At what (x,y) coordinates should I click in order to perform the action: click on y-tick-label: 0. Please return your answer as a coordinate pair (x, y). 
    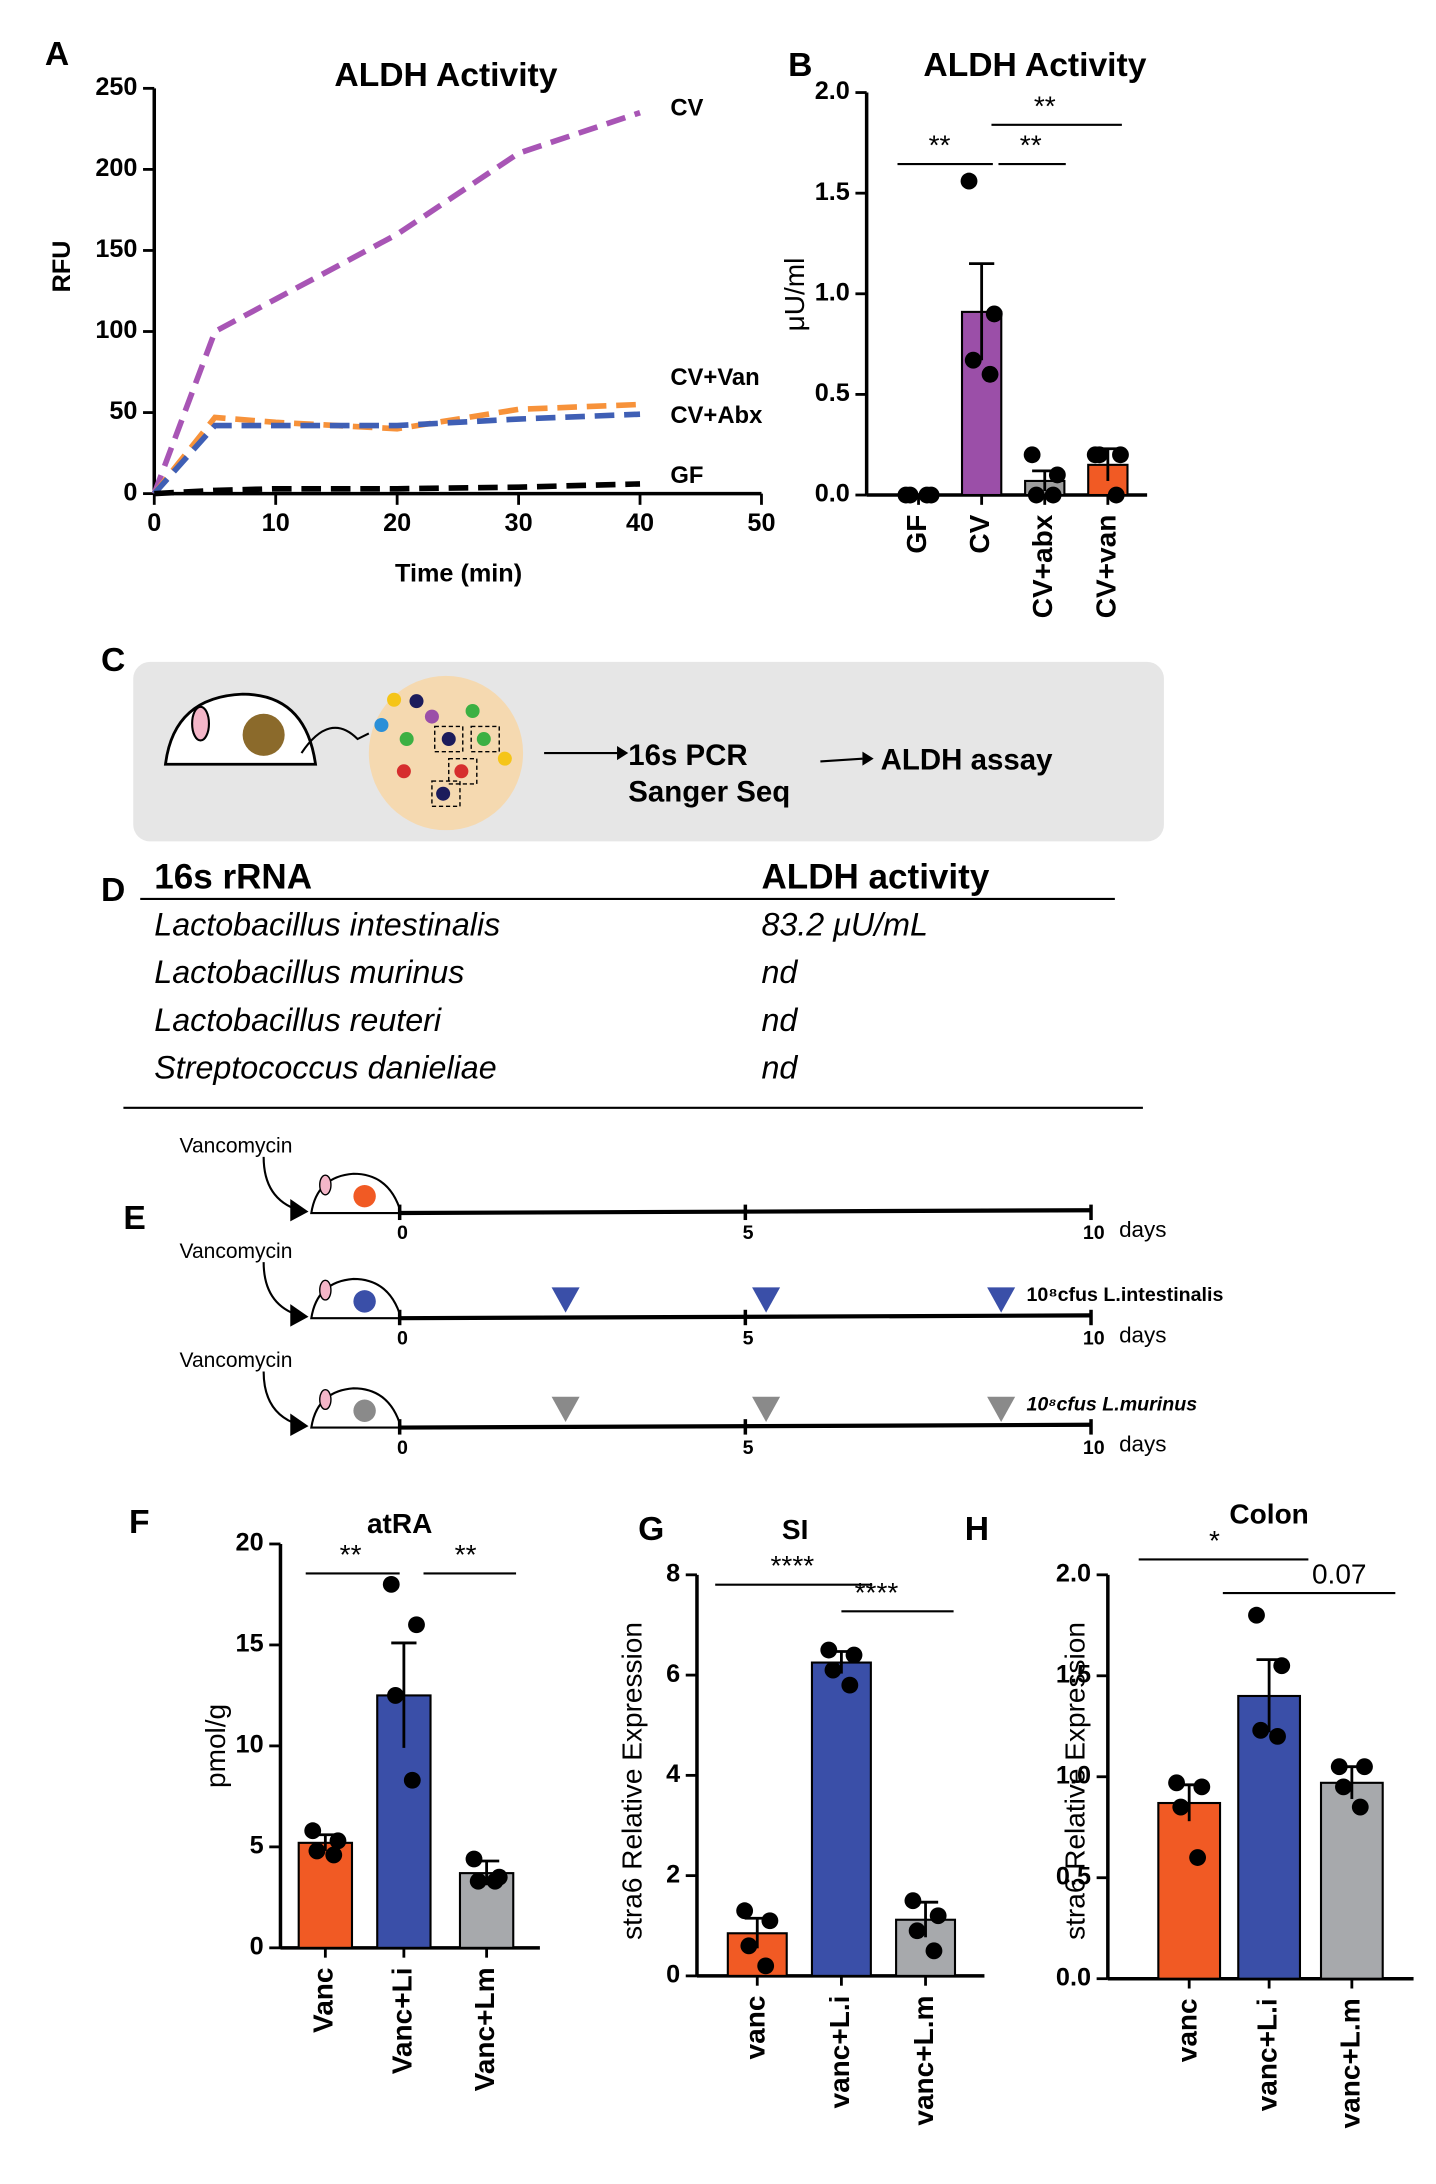
    Looking at the image, I should click on (257, 1947).